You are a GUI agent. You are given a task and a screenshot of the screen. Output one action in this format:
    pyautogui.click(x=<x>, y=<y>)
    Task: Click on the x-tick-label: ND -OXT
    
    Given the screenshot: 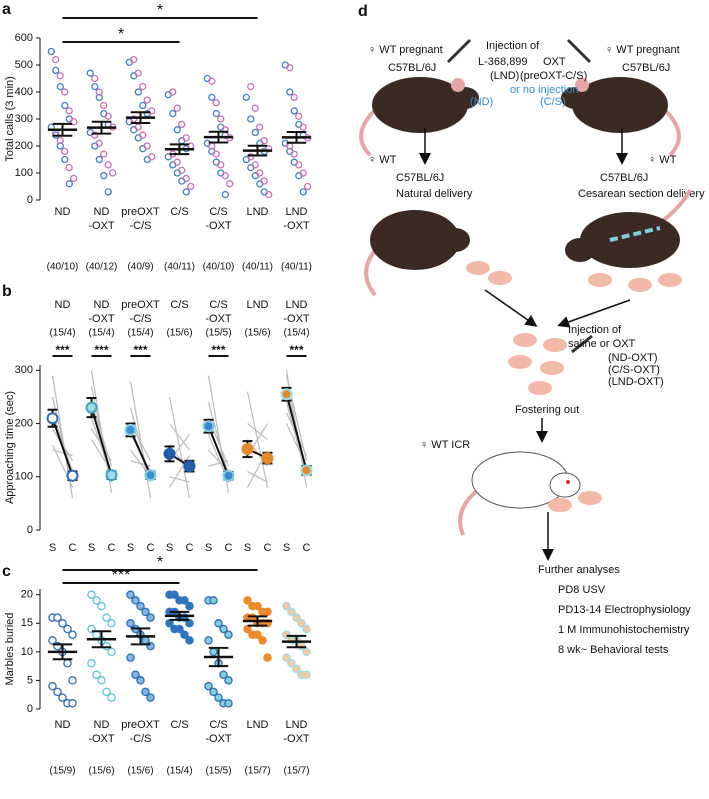 What is the action you would take?
    pyautogui.click(x=101, y=219)
    